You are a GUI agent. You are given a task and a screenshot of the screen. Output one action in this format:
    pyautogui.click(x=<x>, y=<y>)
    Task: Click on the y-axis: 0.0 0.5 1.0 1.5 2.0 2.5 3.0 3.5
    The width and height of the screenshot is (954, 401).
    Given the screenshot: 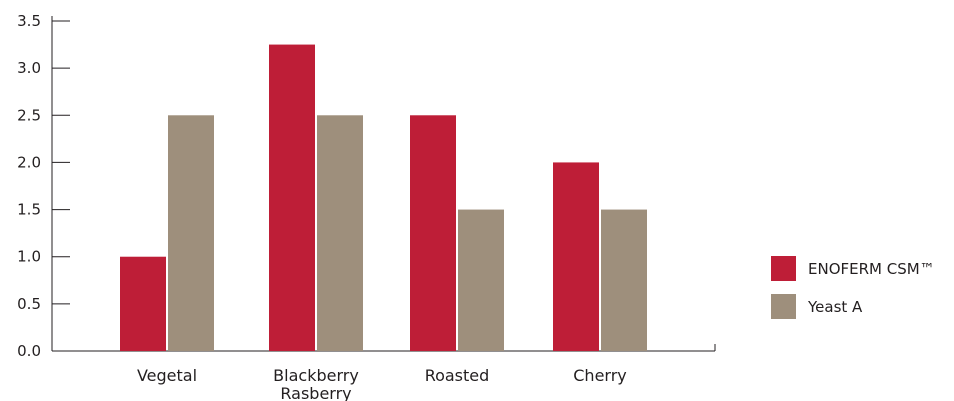 What is the action you would take?
    pyautogui.click(x=43, y=186)
    